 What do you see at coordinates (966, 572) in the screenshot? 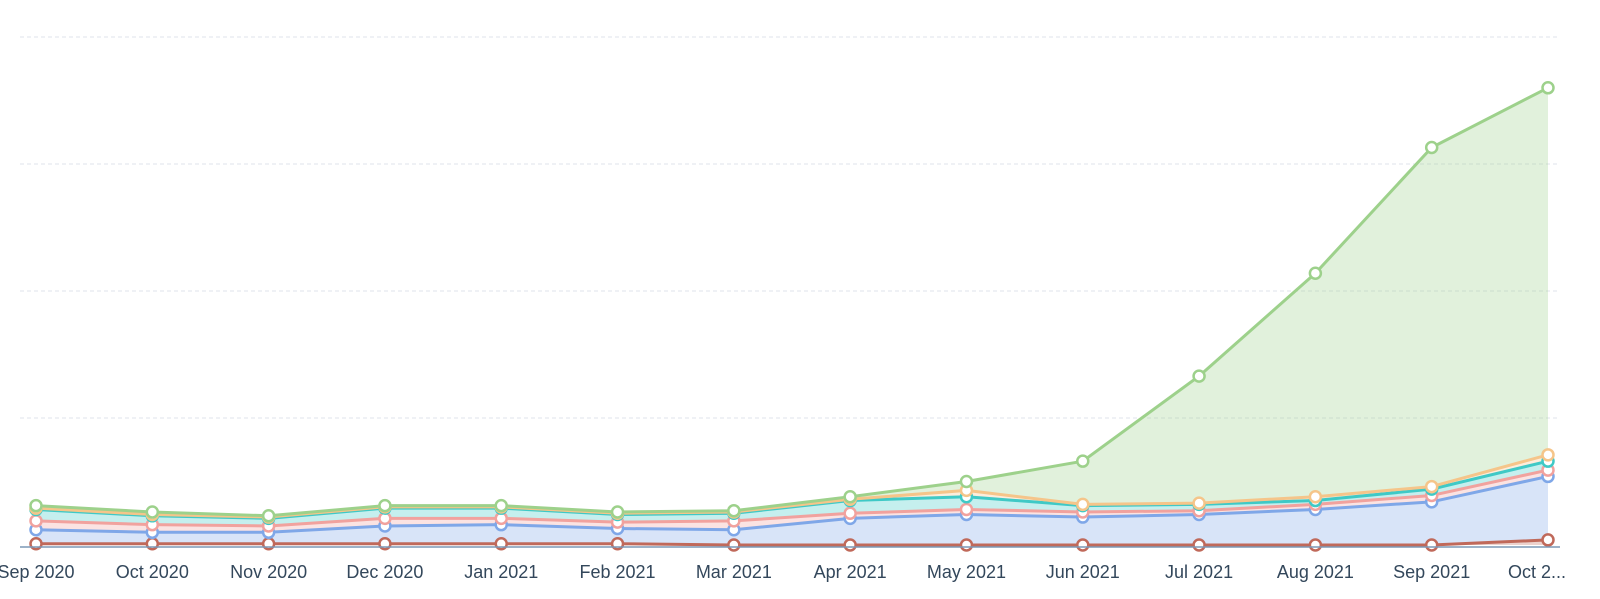
I see `x-tick-label: May 2021` at bounding box center [966, 572].